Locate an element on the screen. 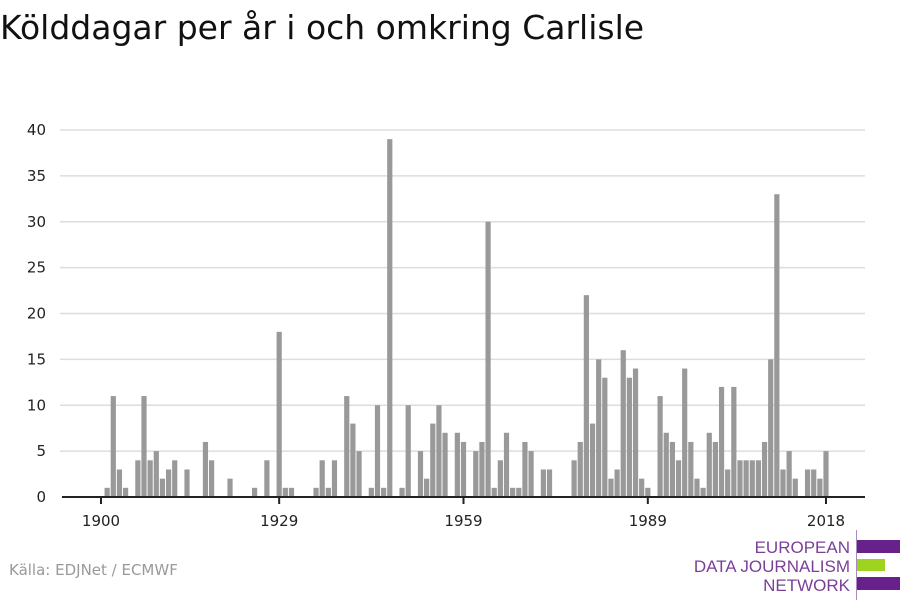 This screenshot has width=900, height=600. bar-1930 is located at coordinates (285, 492).